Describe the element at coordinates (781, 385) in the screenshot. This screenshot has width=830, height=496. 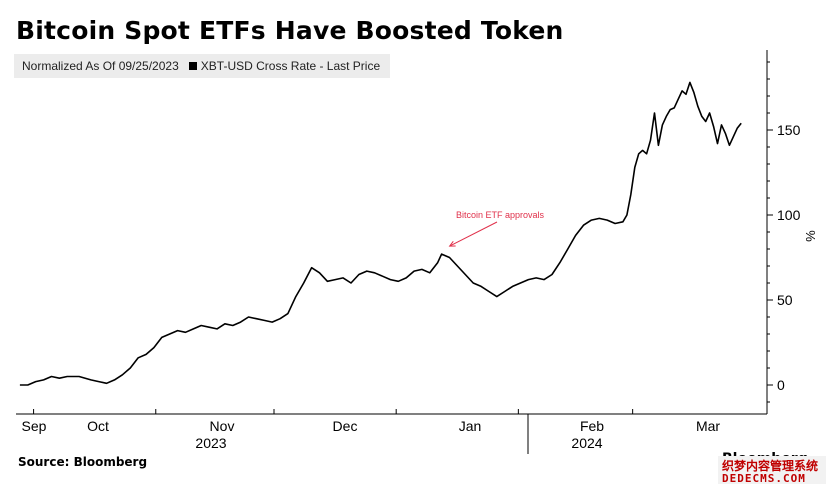
I see `y-tick-label: 0` at that location.